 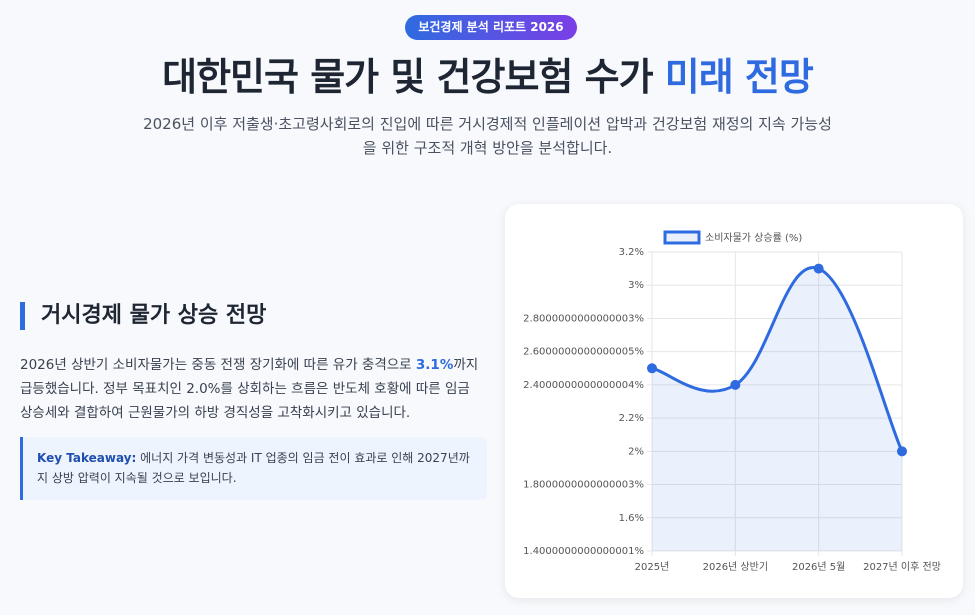 What do you see at coordinates (143, 316) in the screenshot?
I see `section-heading: 거시경제 물가 상승 전망` at bounding box center [143, 316].